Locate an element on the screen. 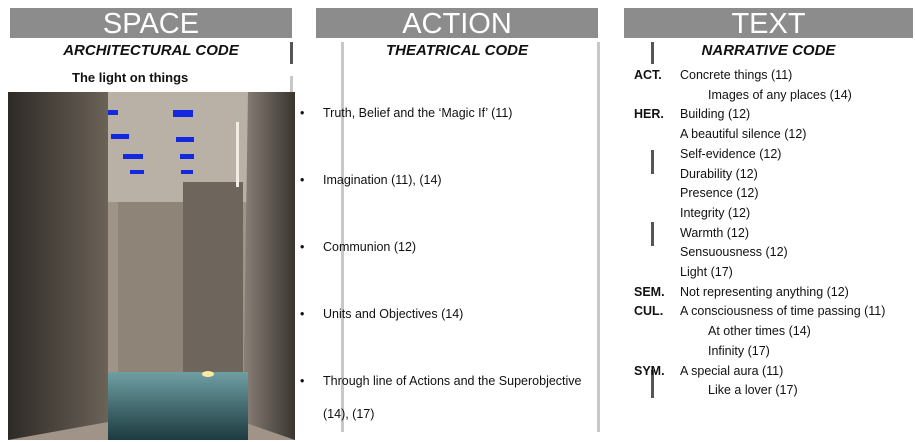 This screenshot has height=442, width=915. code-item: Self-evidence (12) is located at coordinates (731, 153).